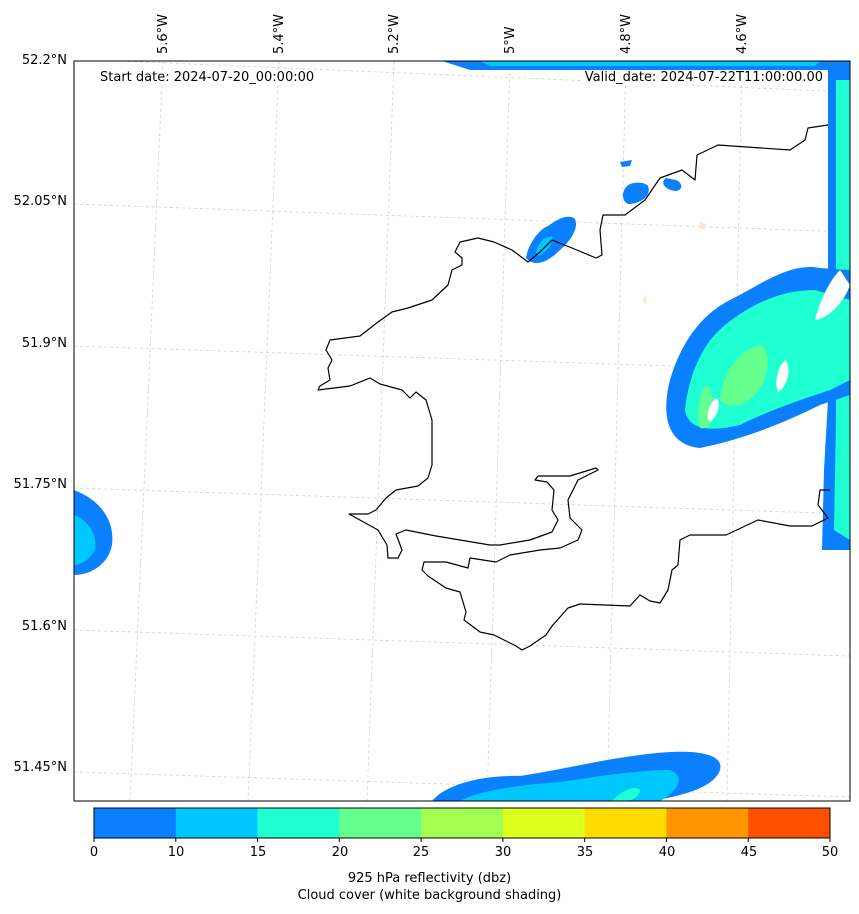 The width and height of the screenshot is (859, 914). What do you see at coordinates (667, 852) in the screenshot?
I see `colorbar-tick: 40` at bounding box center [667, 852].